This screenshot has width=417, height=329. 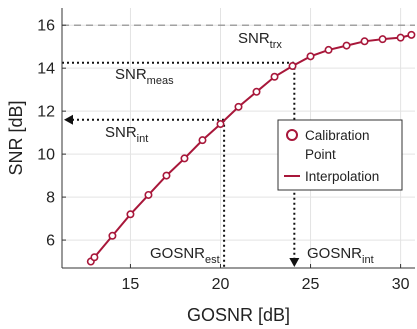 I want to click on annotation-snr-int: SNRint, so click(x=126, y=134).